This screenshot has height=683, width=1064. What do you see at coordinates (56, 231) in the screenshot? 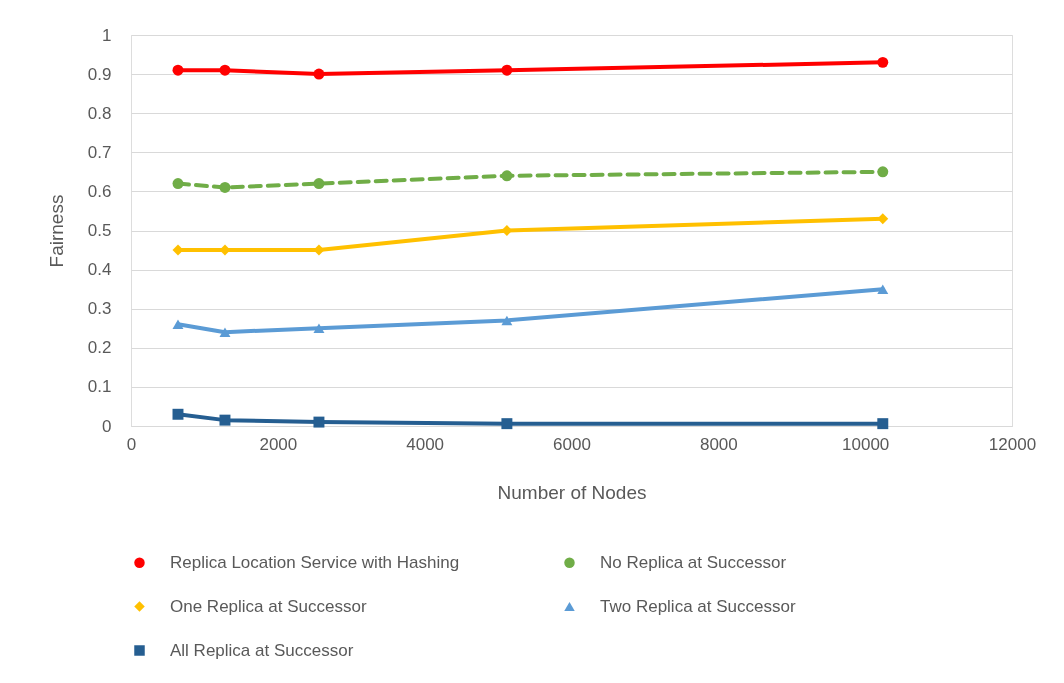
I see `y-axis-title: Fairness` at bounding box center [56, 231].